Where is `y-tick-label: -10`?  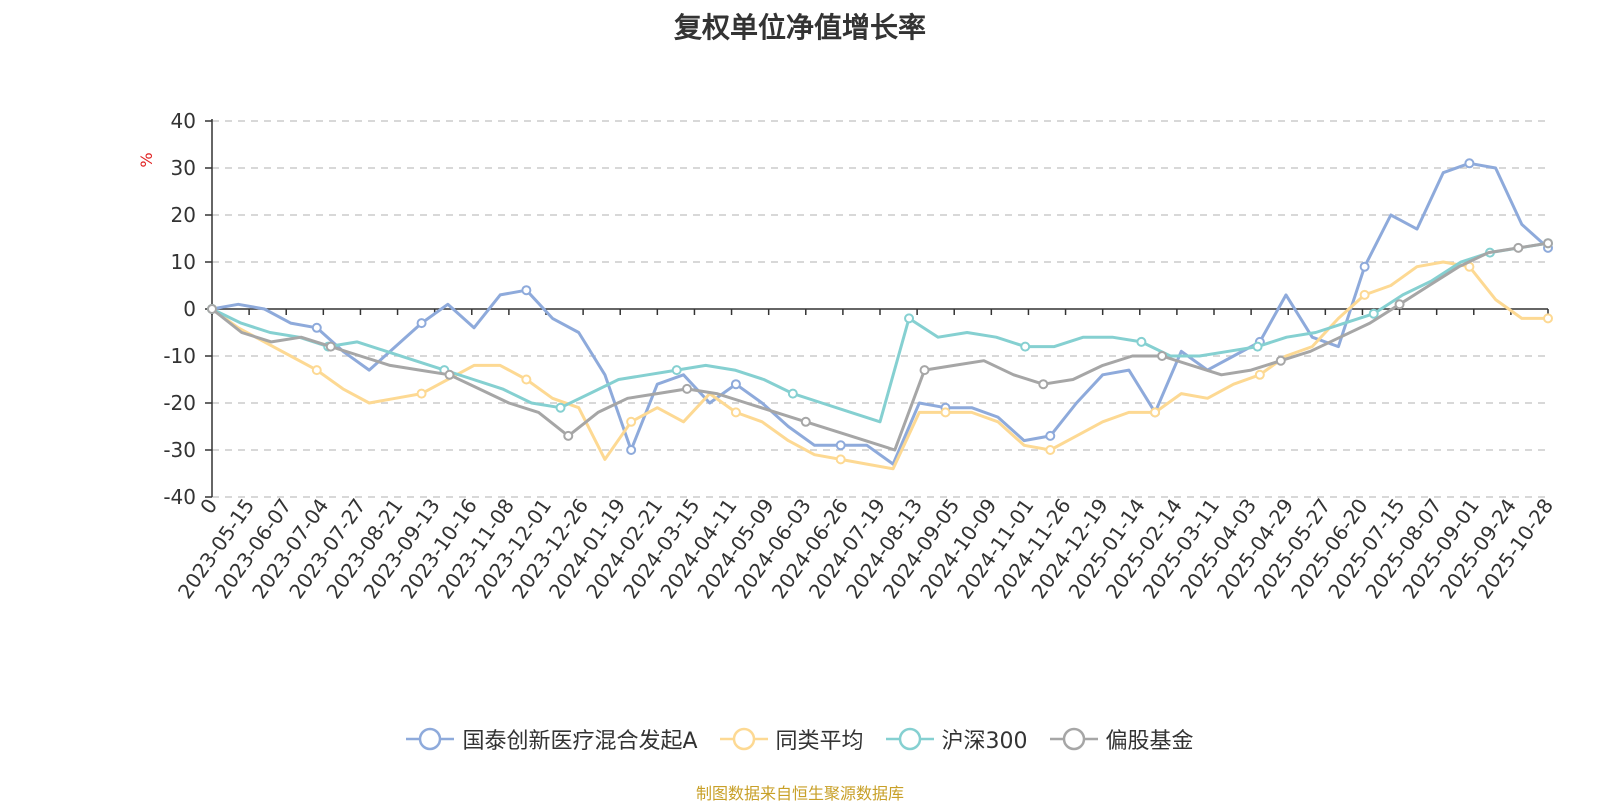 y-tick-label: -10 is located at coordinates (179, 356).